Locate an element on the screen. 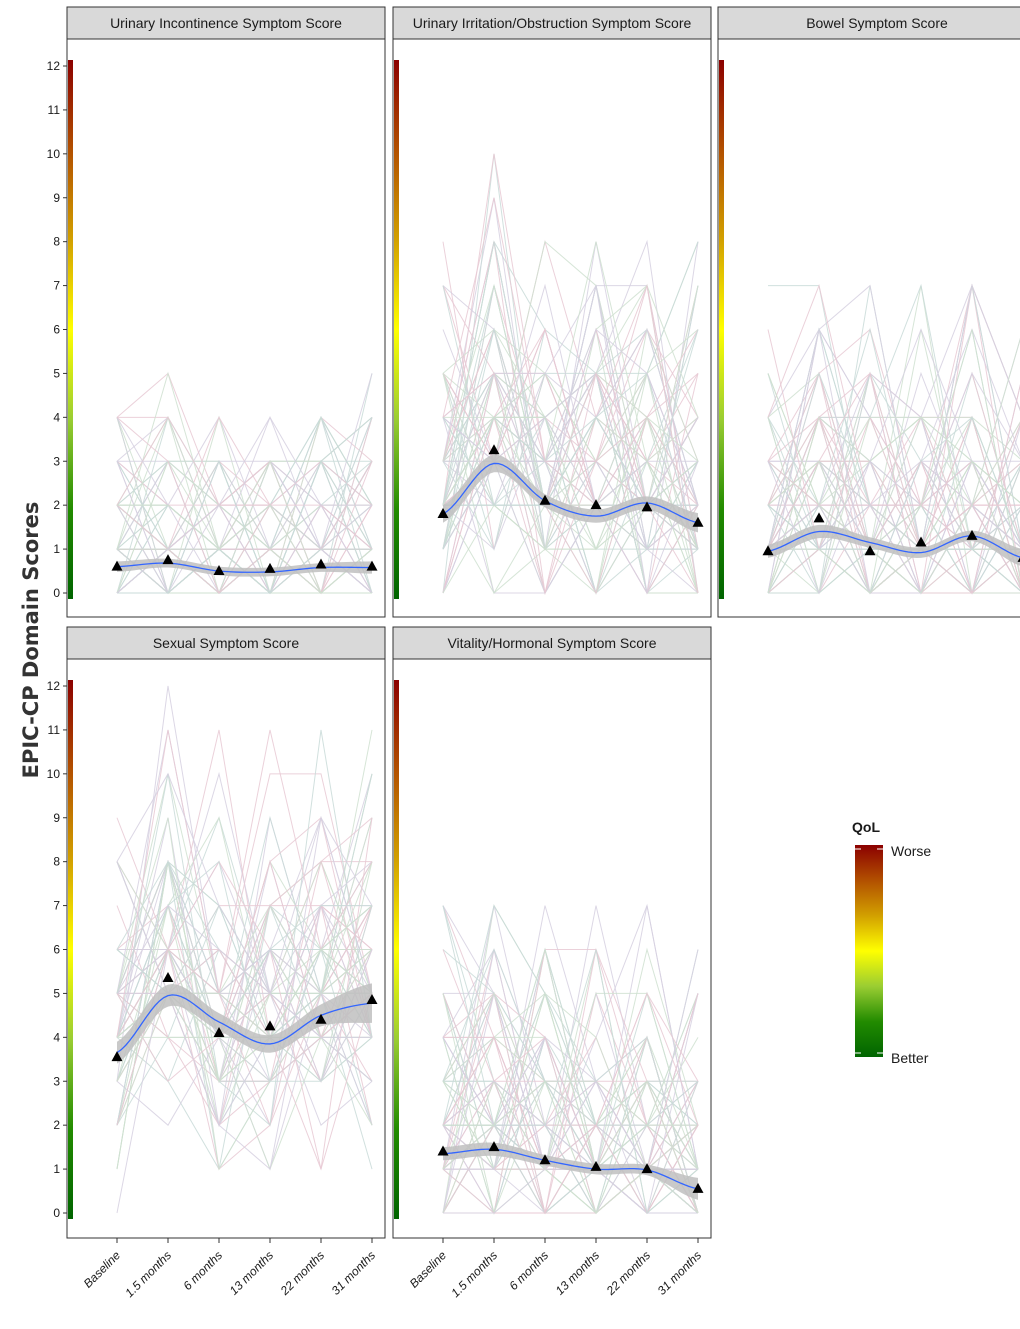 Image resolution: width=1020 pixels, height=1329 pixels. y-tick-label: 0 is located at coordinates (56, 1213).